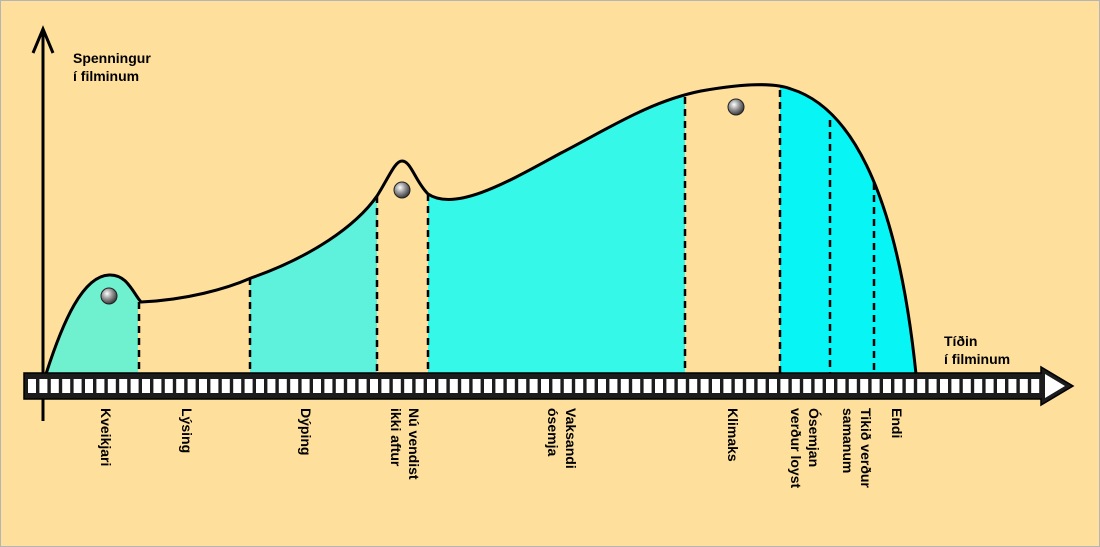 This screenshot has width=1100, height=547. What do you see at coordinates (553, 432) in the screenshot?
I see `svg-text: ósemja` at bounding box center [553, 432].